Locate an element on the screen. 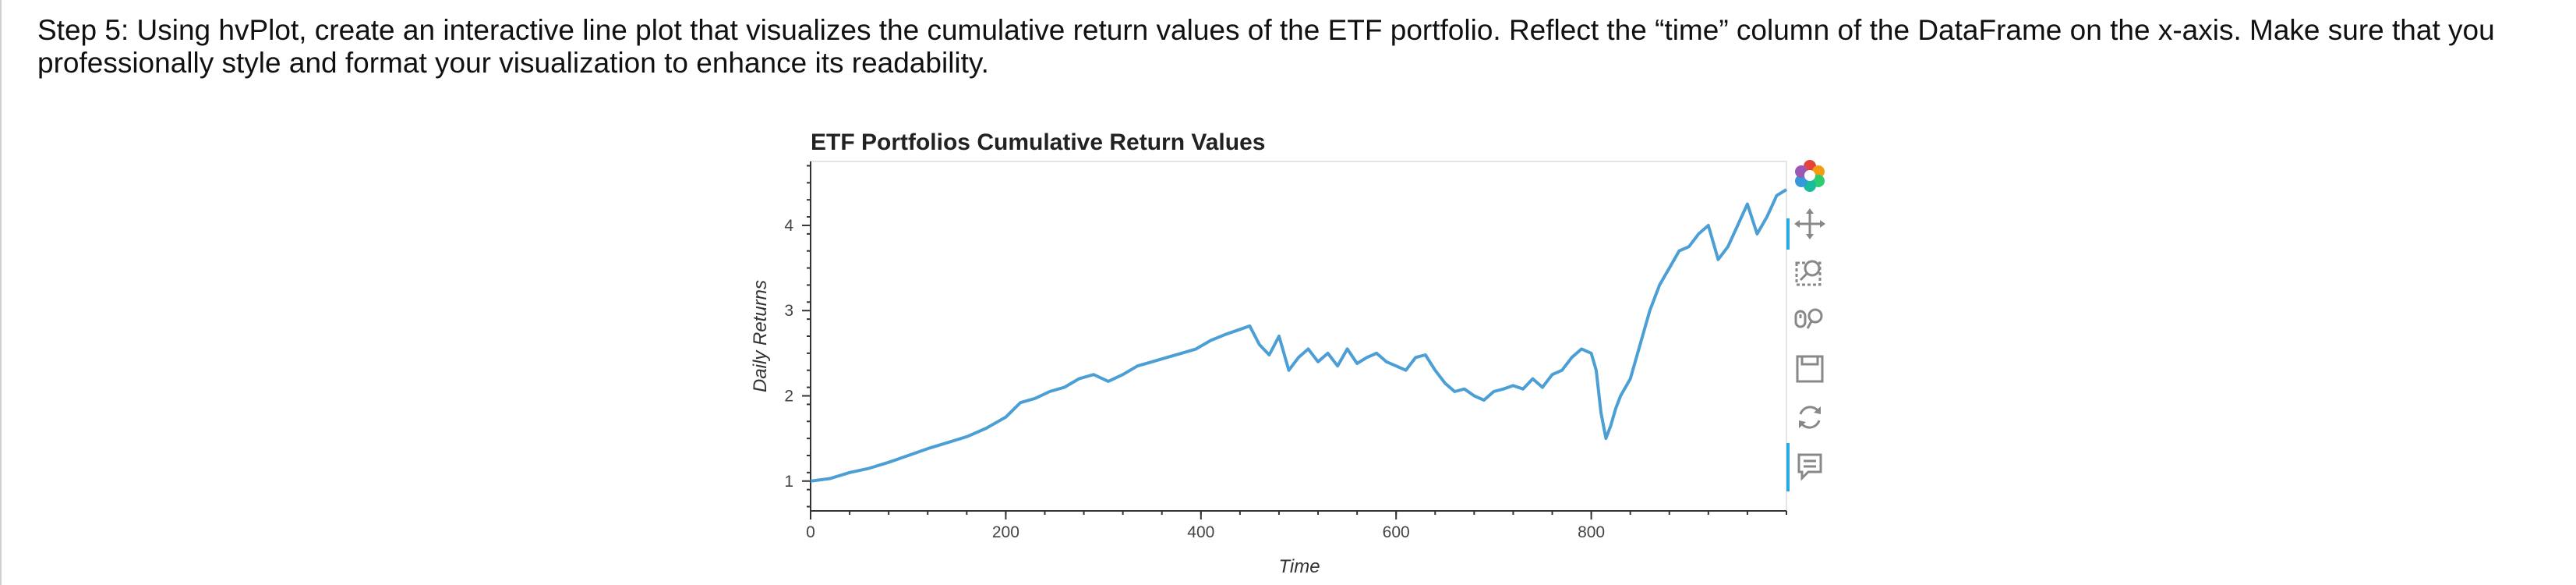 The width and height of the screenshot is (2576, 585). bokeh-logo-icon is located at coordinates (1809, 176).